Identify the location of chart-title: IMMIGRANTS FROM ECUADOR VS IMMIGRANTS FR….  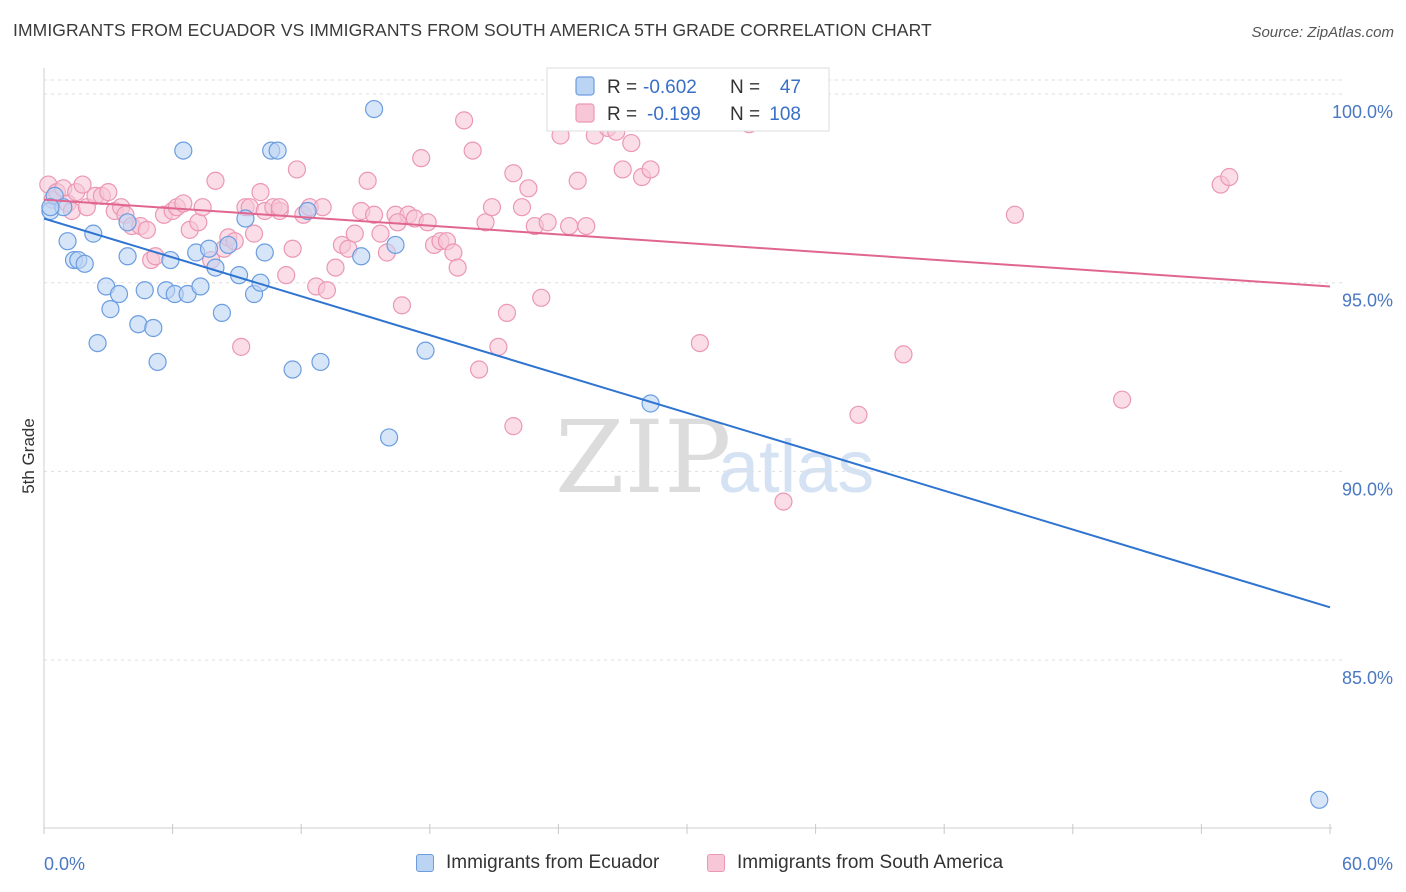
(472, 30).